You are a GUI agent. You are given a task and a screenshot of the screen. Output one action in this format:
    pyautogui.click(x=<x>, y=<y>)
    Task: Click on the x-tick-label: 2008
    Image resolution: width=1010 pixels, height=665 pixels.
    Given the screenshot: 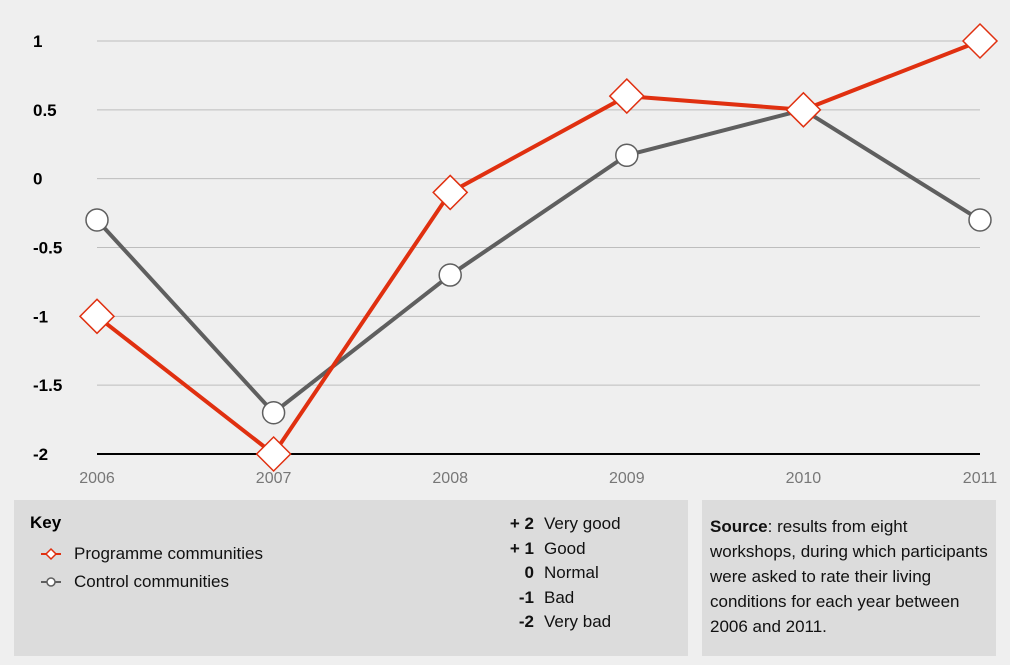 What is the action you would take?
    pyautogui.click(x=450, y=478)
    